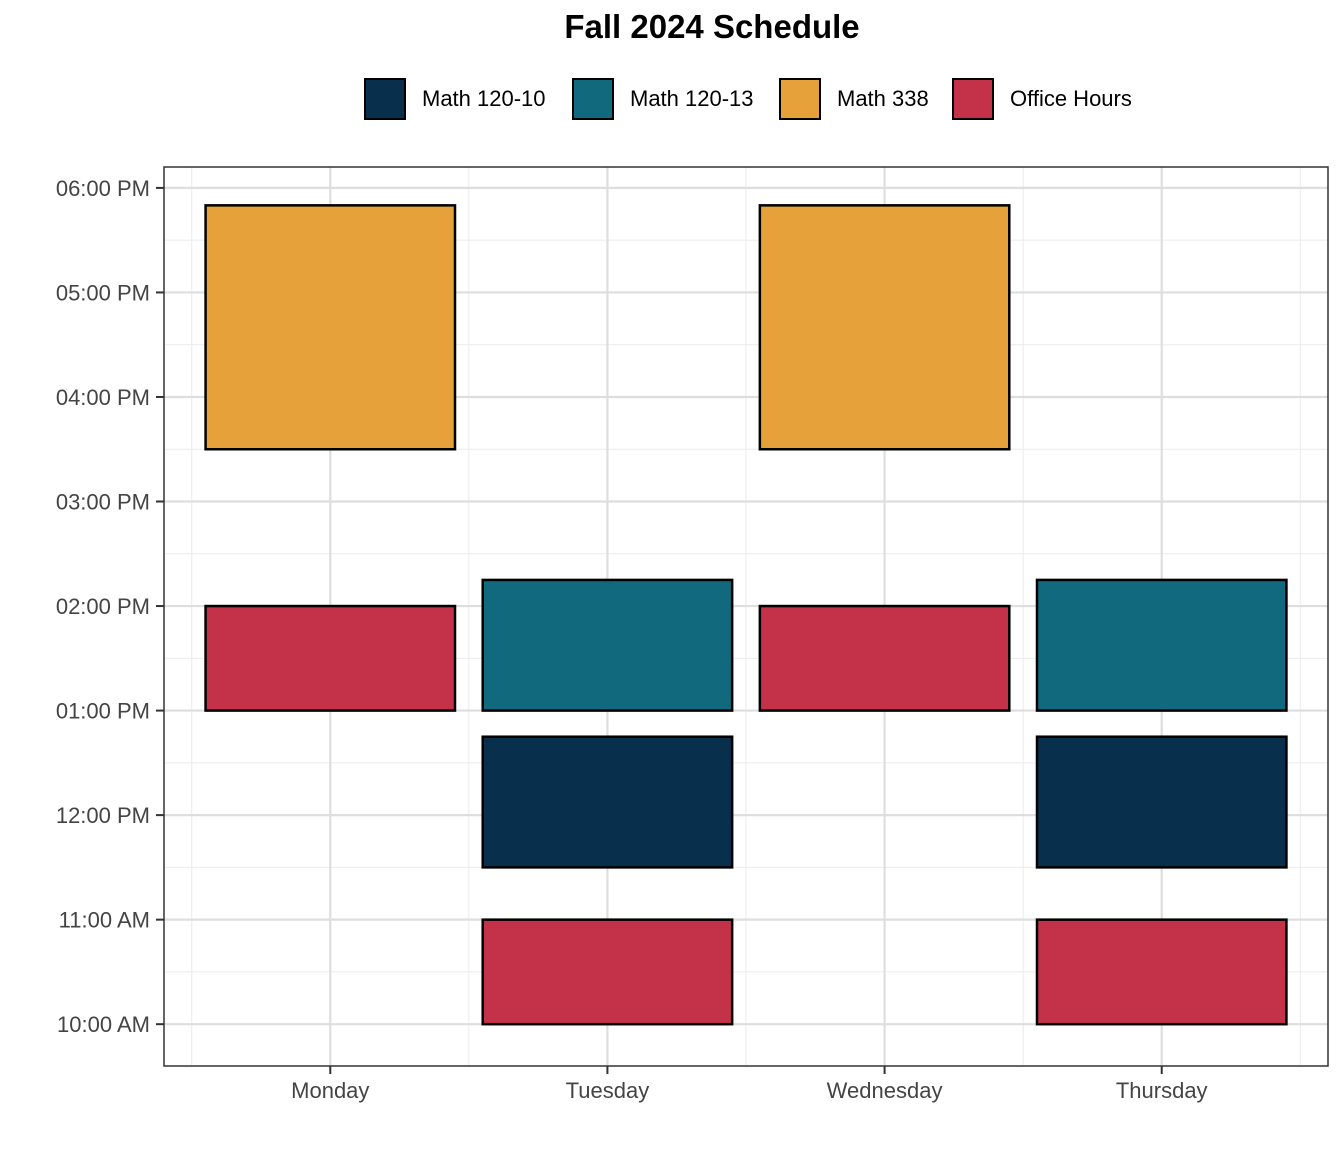  I want to click on legend-item: Office Hours, so click(1042, 99).